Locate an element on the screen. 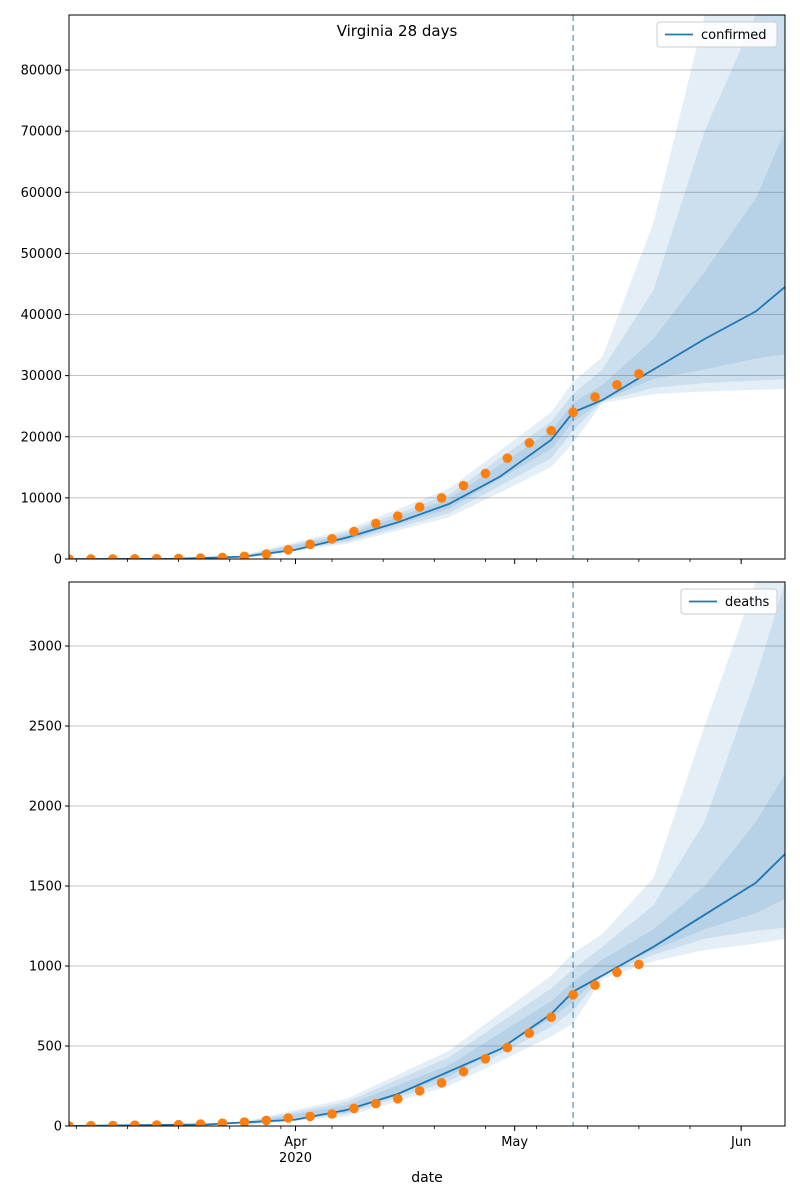 Image resolution: width=800 pixels, height=1200 pixels. x-axis is located at coordinates (408, 561).